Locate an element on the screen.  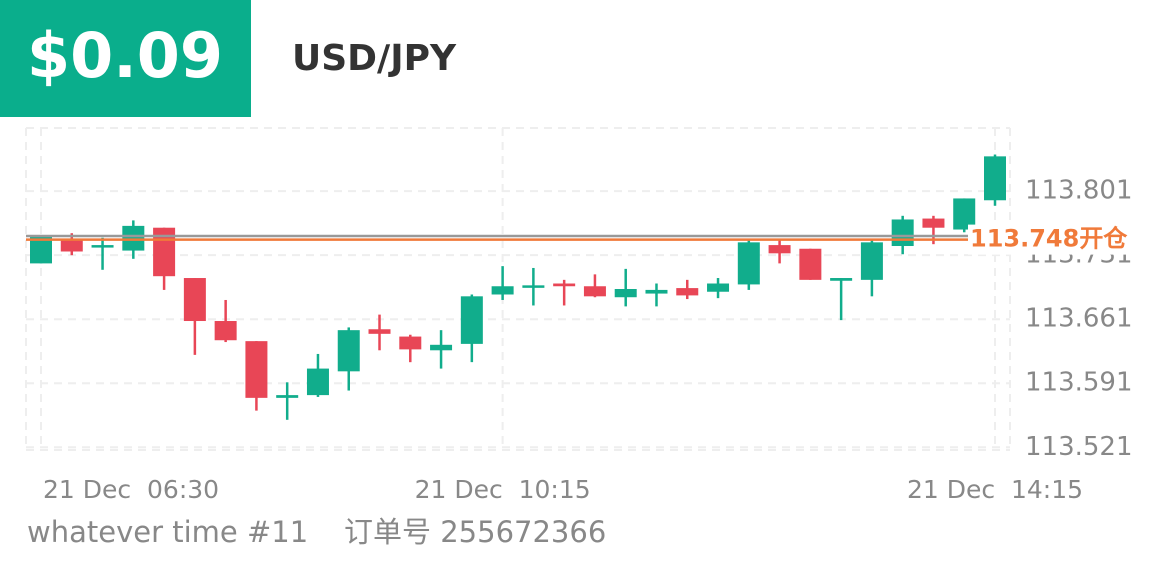
footer-left: whatever time #11 is located at coordinates (167, 532).